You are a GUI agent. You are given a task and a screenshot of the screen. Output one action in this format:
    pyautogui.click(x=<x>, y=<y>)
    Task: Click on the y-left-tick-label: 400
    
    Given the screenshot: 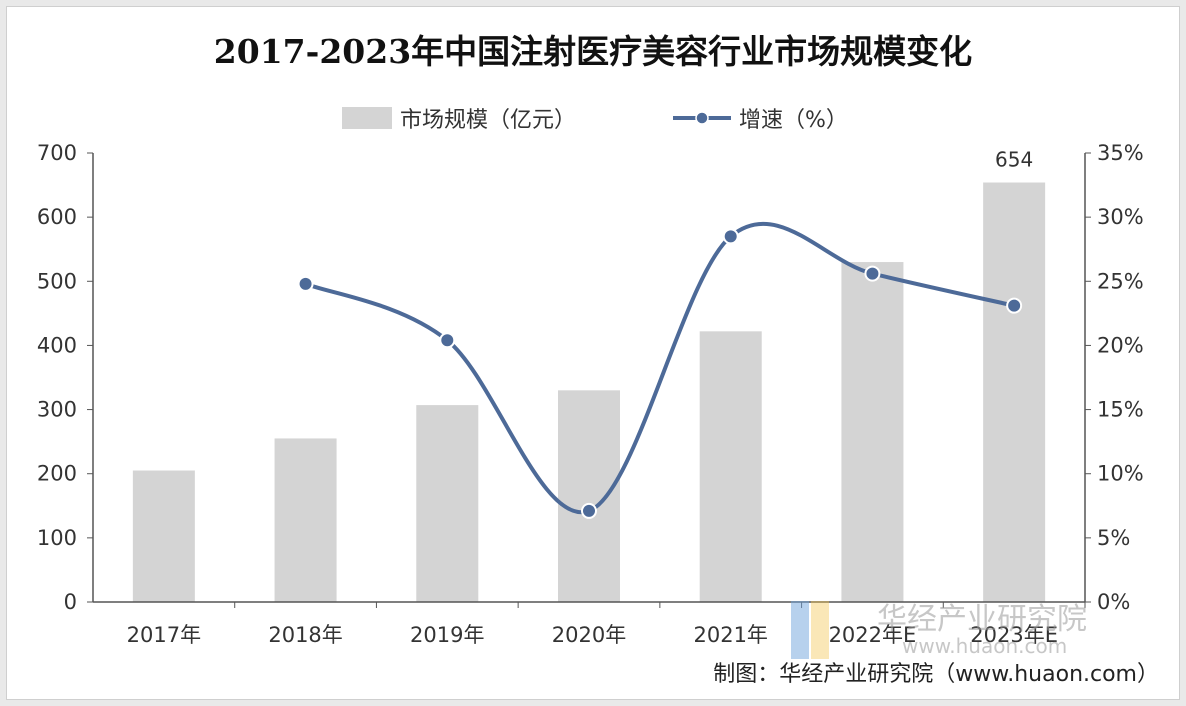 What is the action you would take?
    pyautogui.click(x=57, y=345)
    